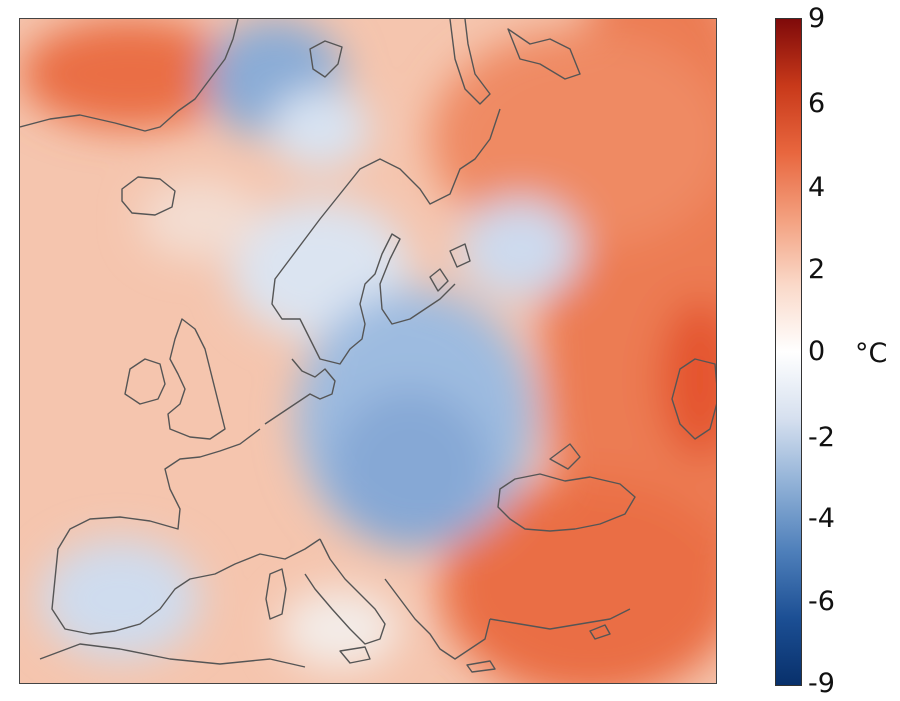  What do you see at coordinates (437, 619) in the screenshot?
I see `coastline-balkans` at bounding box center [437, 619].